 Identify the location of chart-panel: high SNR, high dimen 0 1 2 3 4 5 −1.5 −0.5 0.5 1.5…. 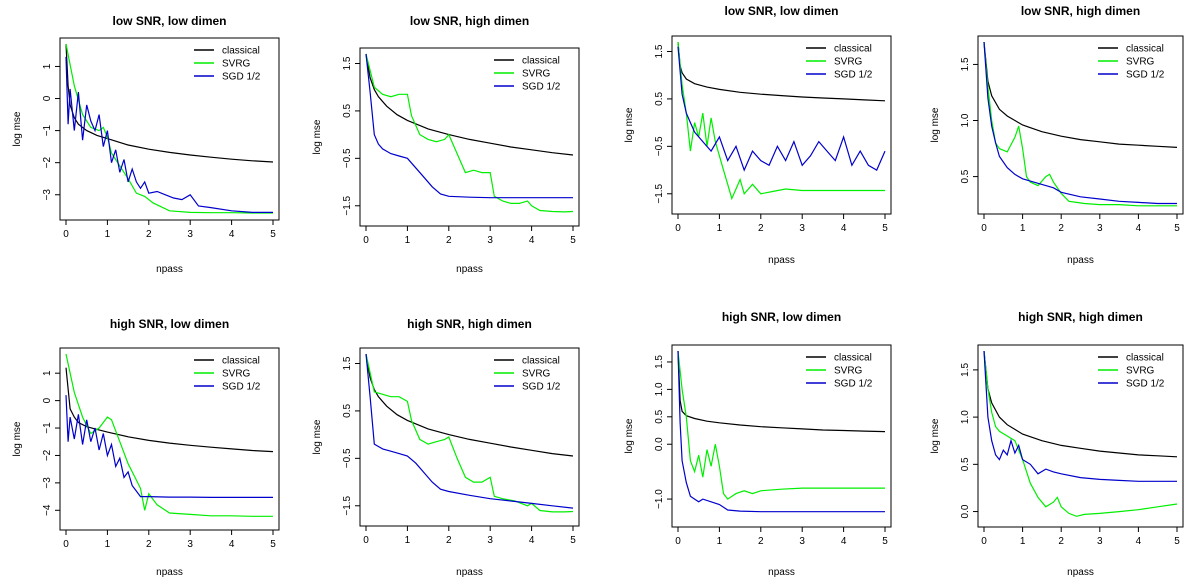
(446, 447).